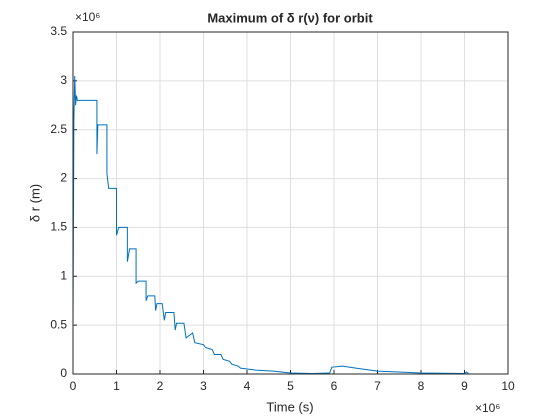 This screenshot has height=420, width=560. What do you see at coordinates (63, 275) in the screenshot?
I see `y-tick-label: 1` at bounding box center [63, 275].